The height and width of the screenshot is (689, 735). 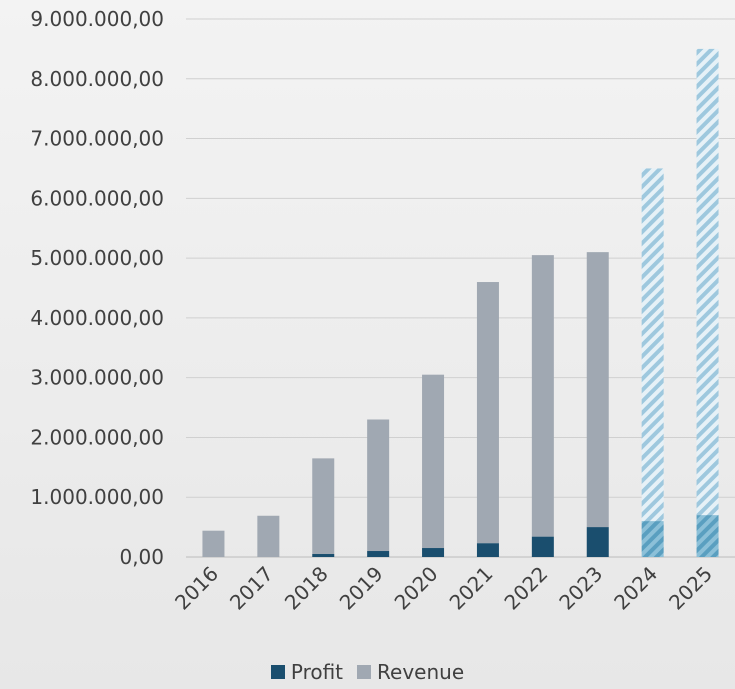 I want to click on y-tick-label: 9.000.000,00, so click(x=97, y=19).